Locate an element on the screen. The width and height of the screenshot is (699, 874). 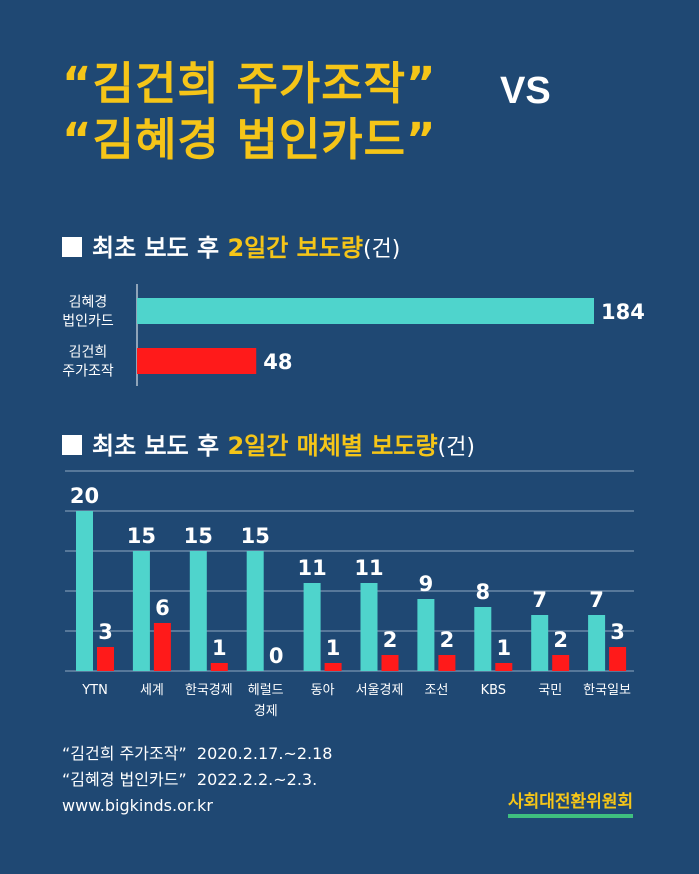
bar-value-label: 0 is located at coordinates (276, 656).